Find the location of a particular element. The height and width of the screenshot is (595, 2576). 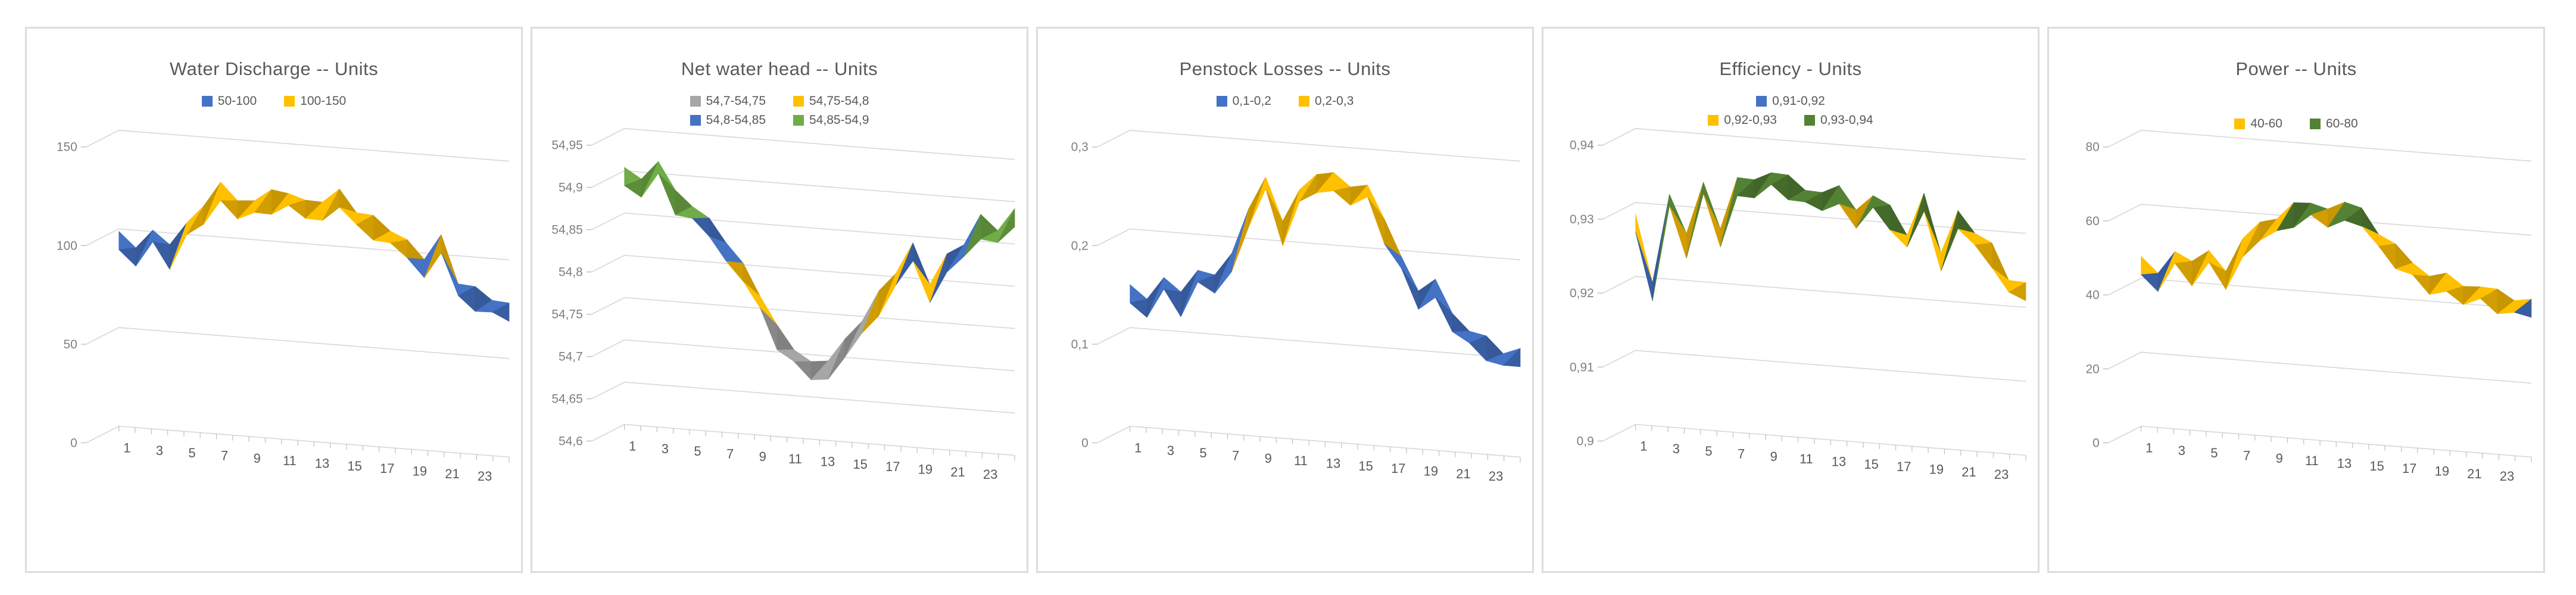

chart-legend: 40-60 60-80 is located at coordinates (2296, 124).